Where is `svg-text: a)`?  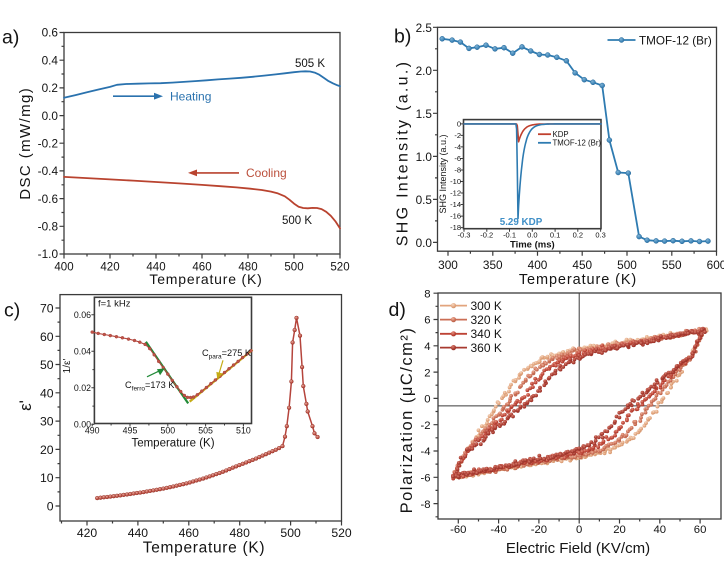 svg-text: a) is located at coordinates (10, 38).